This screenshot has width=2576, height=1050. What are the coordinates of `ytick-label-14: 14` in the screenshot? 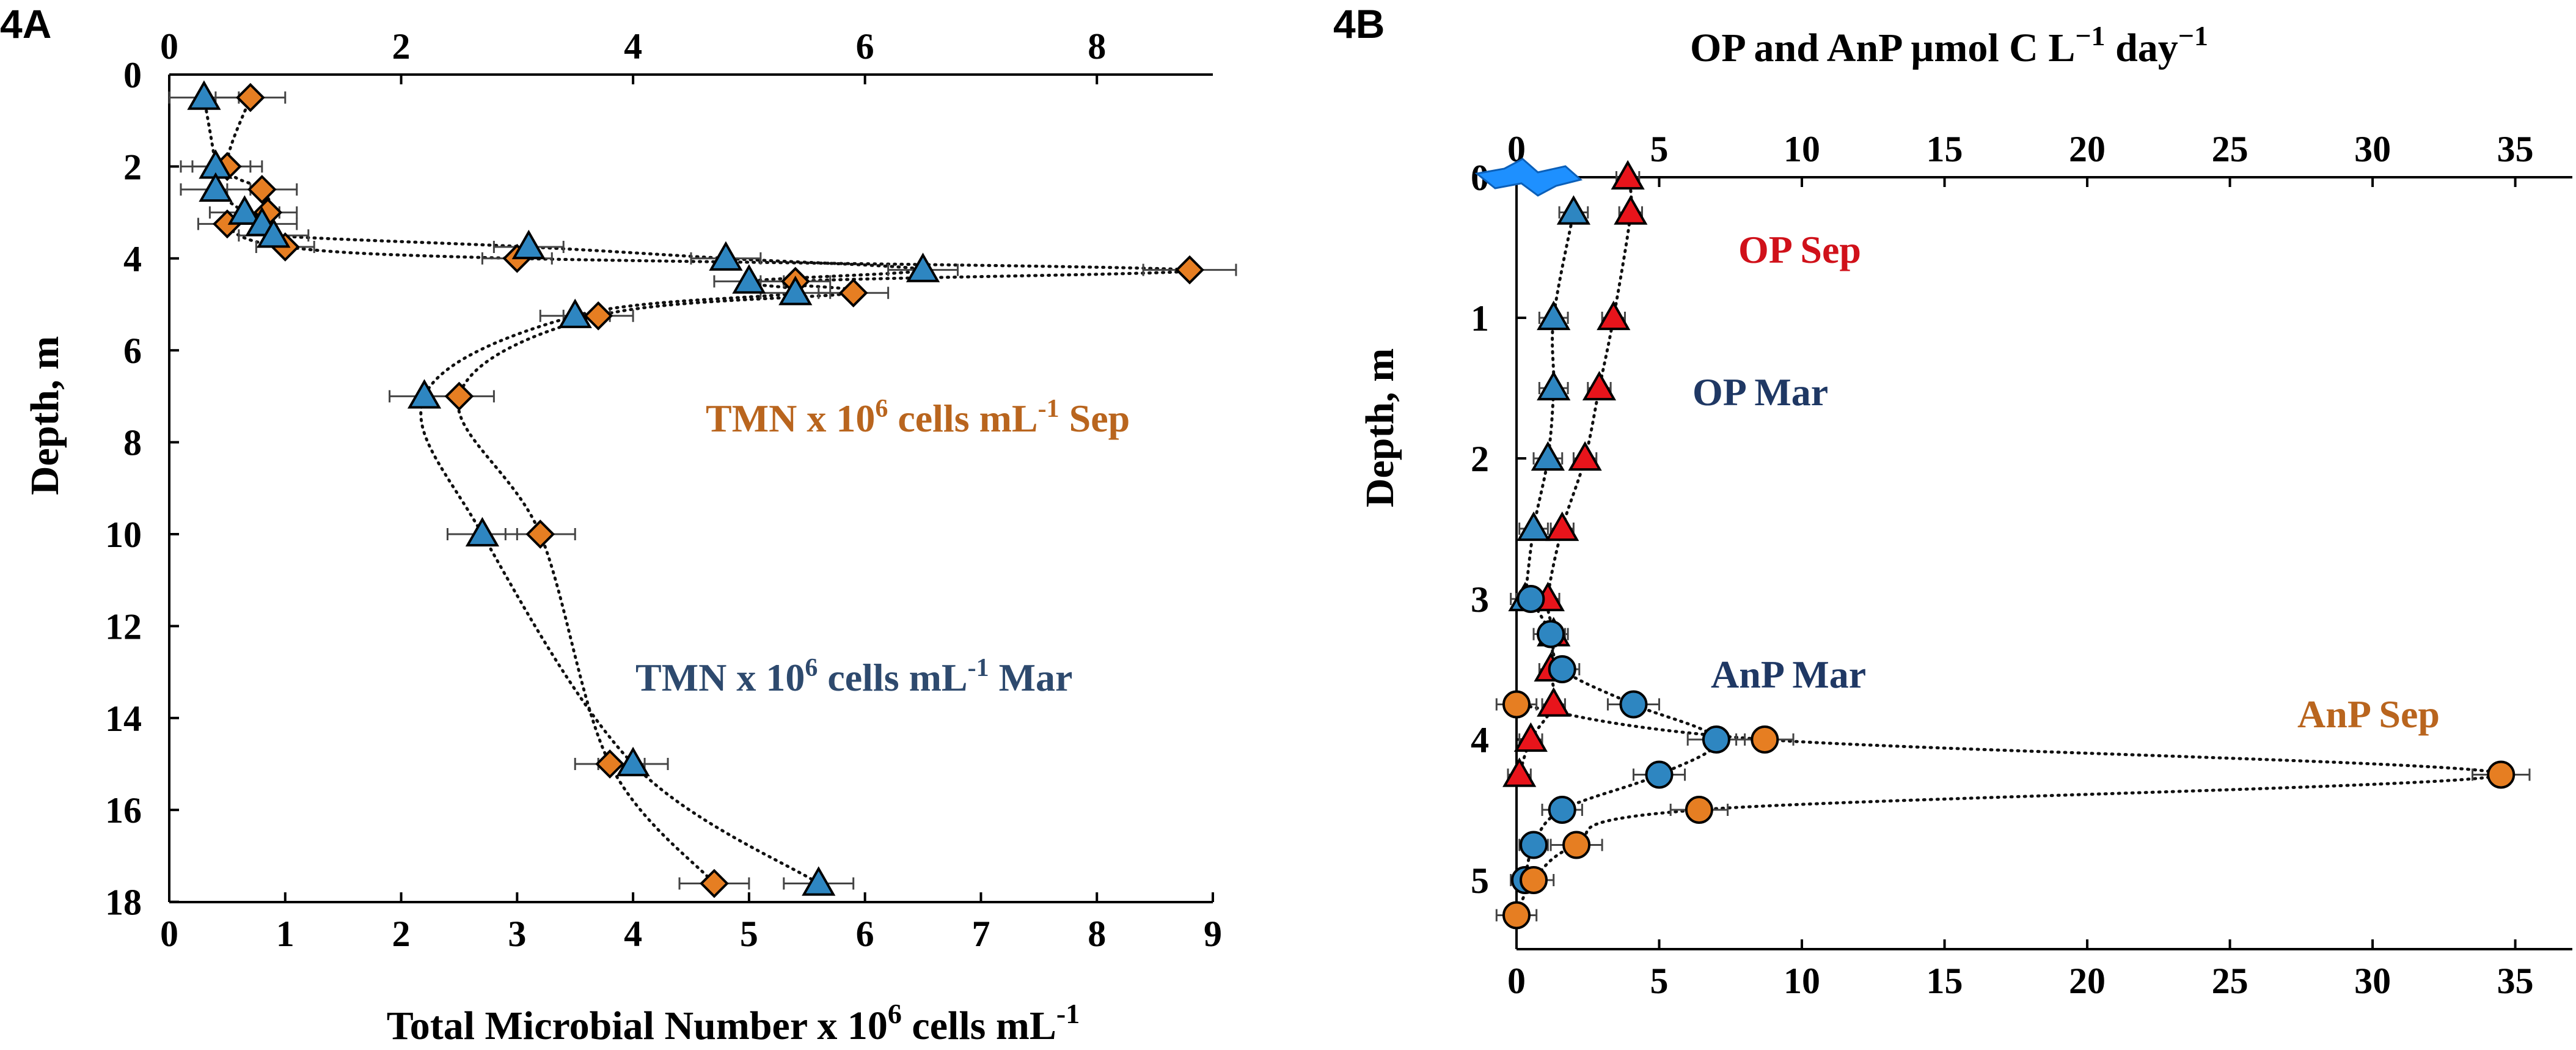 It's located at (123, 719).